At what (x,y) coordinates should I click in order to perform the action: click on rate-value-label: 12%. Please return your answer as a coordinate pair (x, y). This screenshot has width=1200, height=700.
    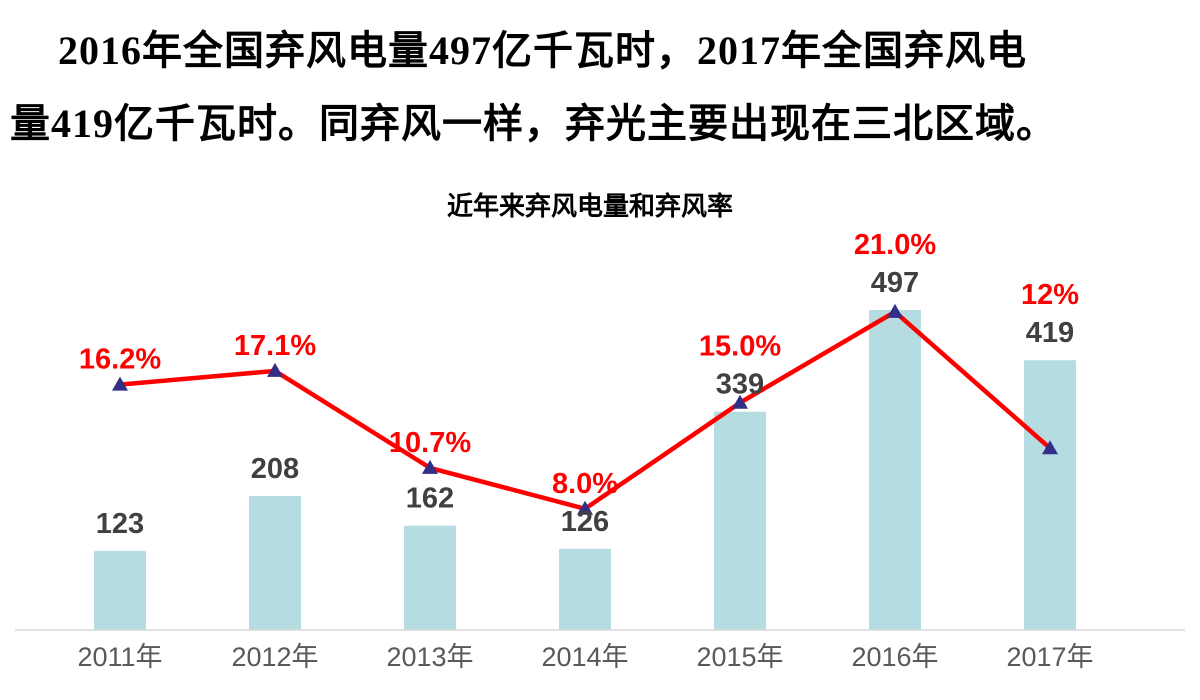
    Looking at the image, I should click on (1050, 295).